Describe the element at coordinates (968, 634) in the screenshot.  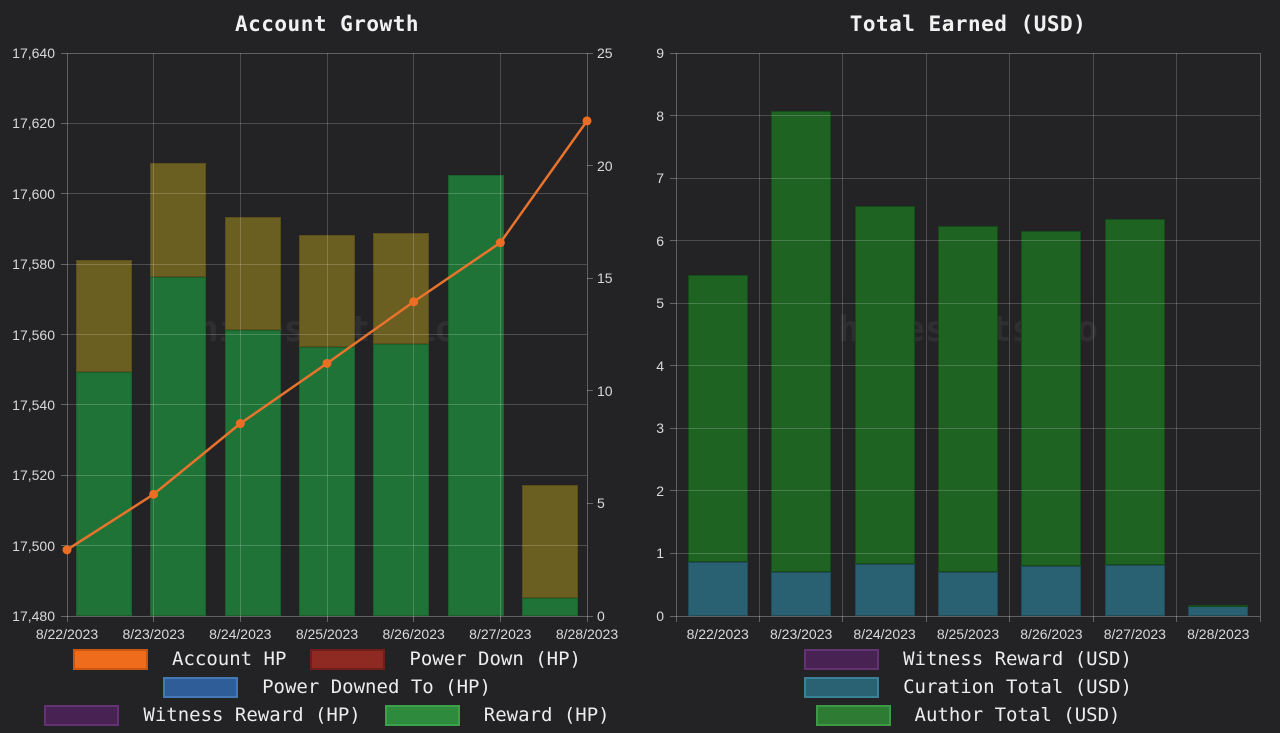
I see `x-axis-label: 8/25/2023` at that location.